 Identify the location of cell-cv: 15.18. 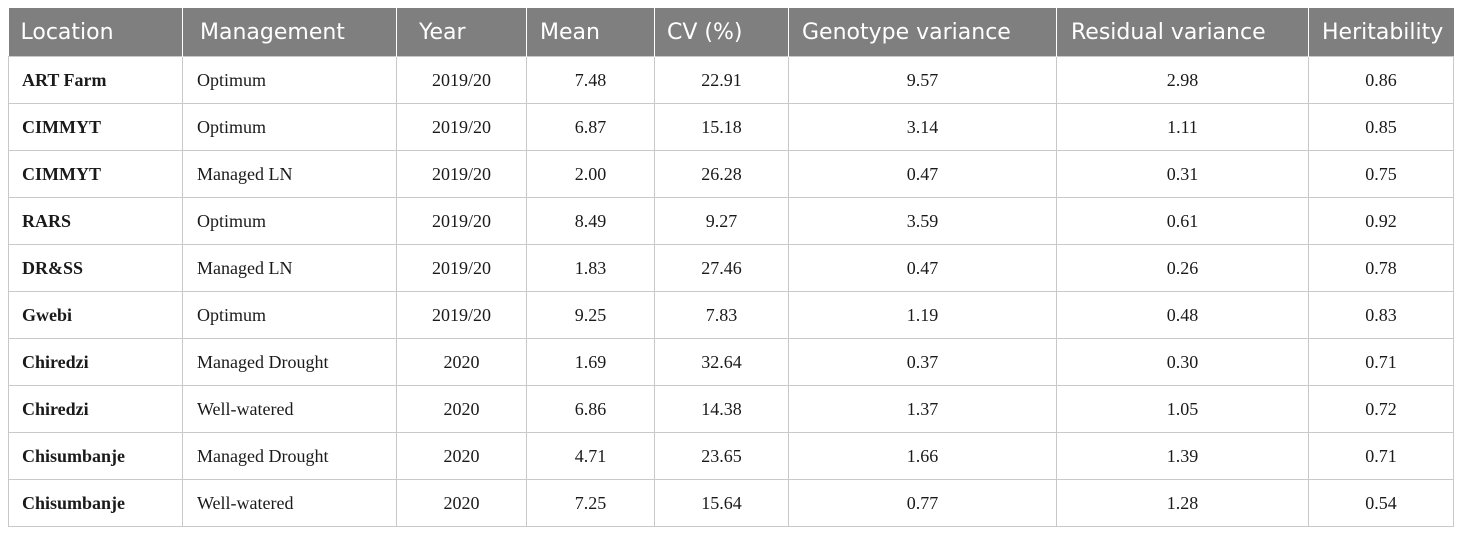
(721, 127).